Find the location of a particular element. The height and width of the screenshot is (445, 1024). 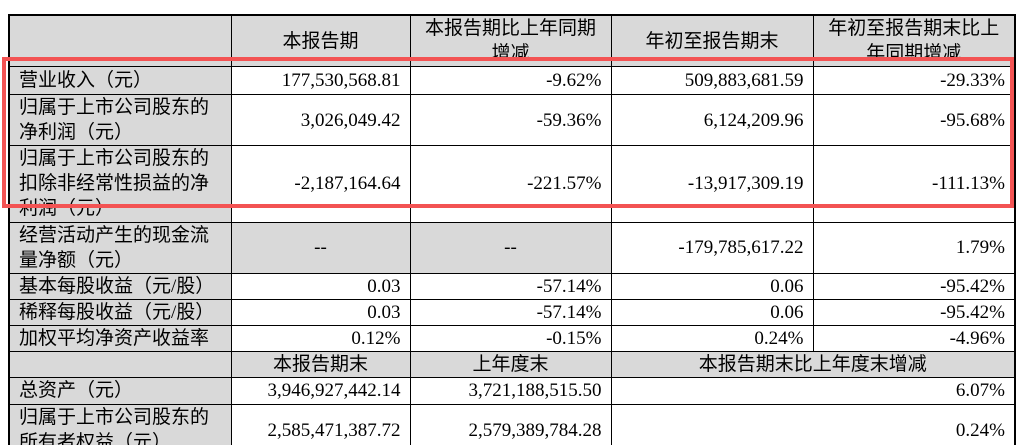

table-row-basic-eps: 基本每股收益（元/股） 0.03 -57.14% 0.06 -95.42% is located at coordinates (512, 286).